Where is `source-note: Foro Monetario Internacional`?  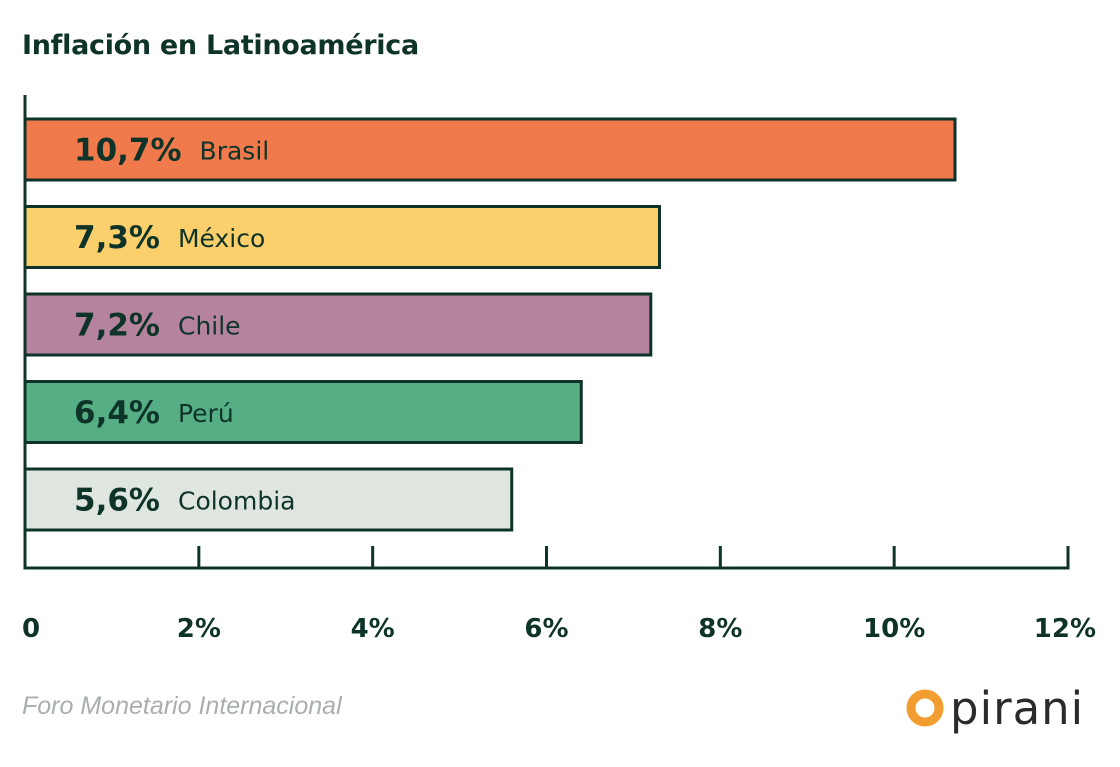 source-note: Foro Monetario Internacional is located at coordinates (182, 706).